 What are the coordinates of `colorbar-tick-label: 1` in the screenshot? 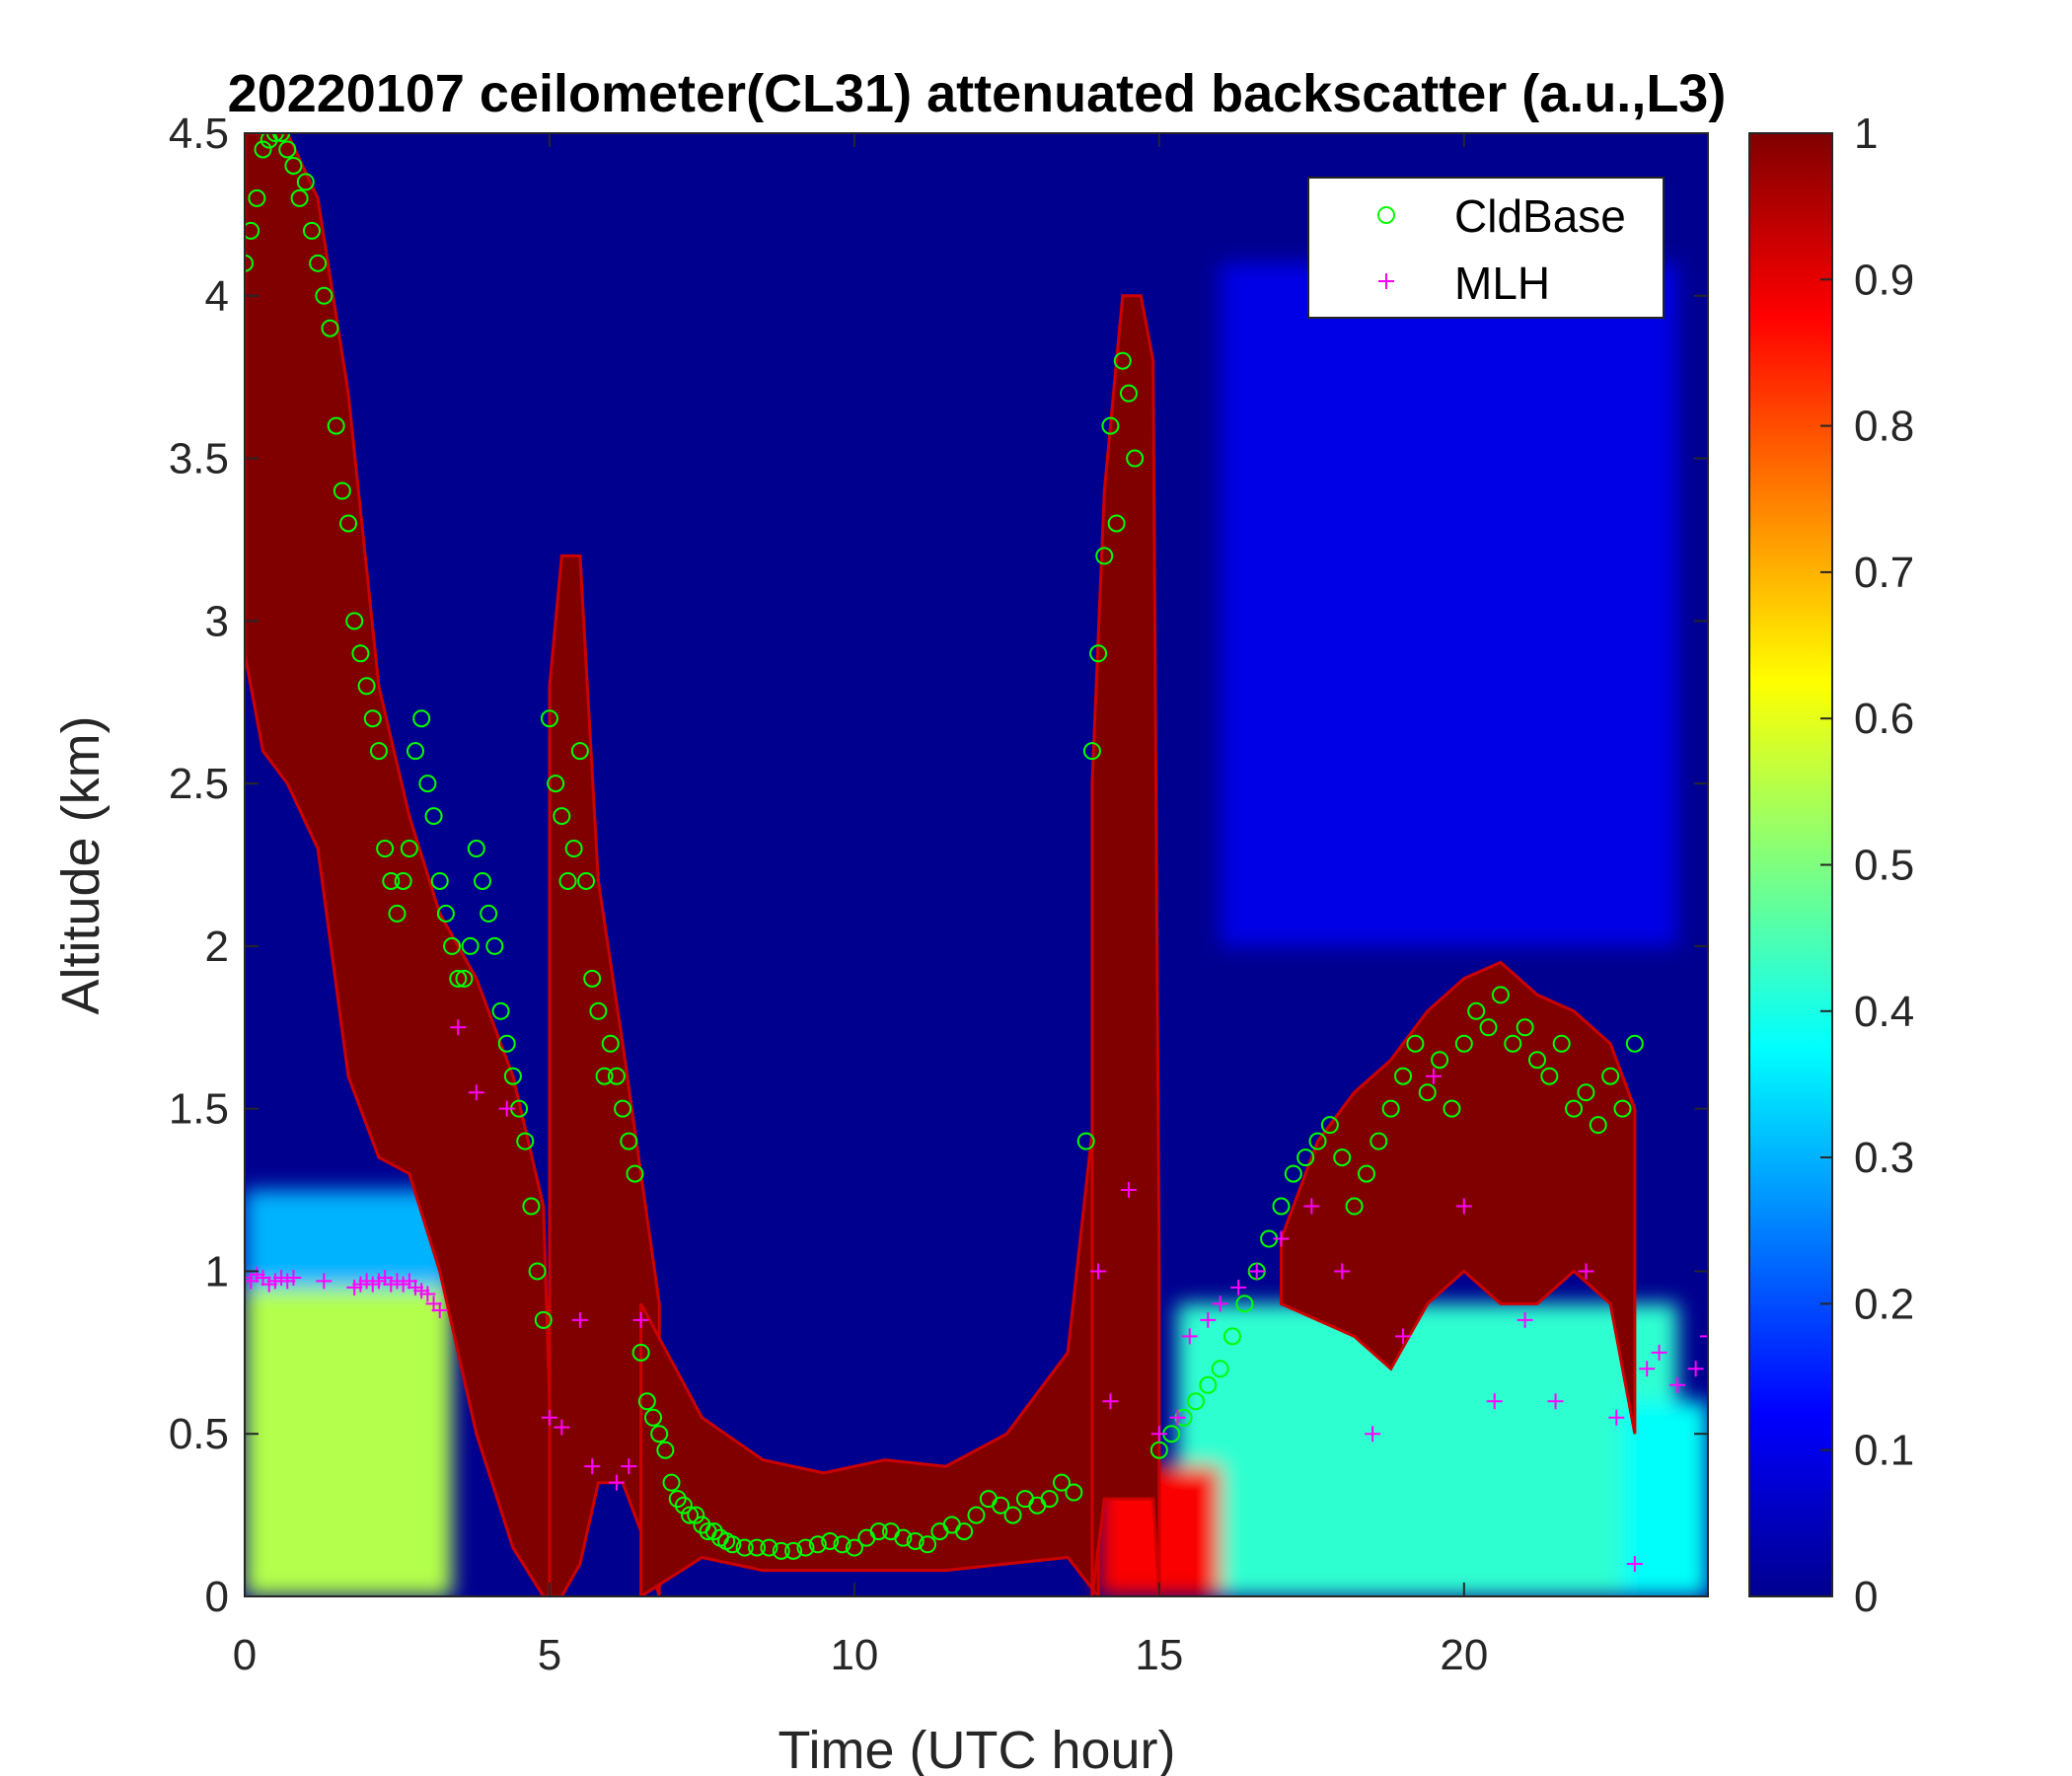 It's located at (1866, 134).